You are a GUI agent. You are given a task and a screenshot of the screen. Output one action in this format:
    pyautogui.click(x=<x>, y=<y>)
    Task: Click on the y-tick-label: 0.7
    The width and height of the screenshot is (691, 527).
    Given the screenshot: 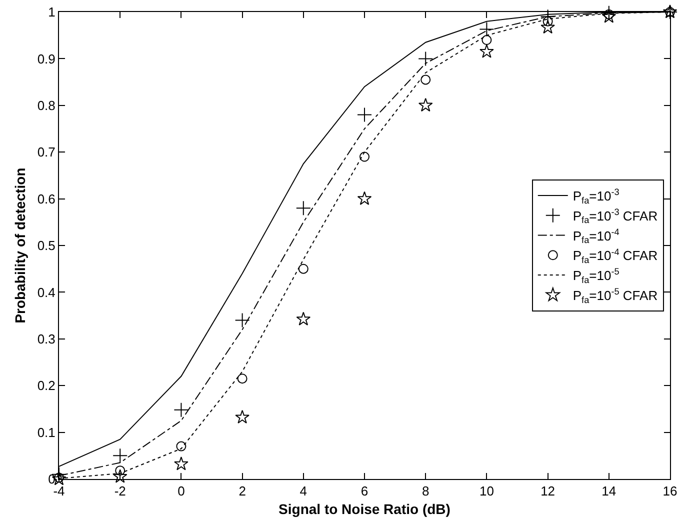 What is the action you would take?
    pyautogui.click(x=46, y=152)
    